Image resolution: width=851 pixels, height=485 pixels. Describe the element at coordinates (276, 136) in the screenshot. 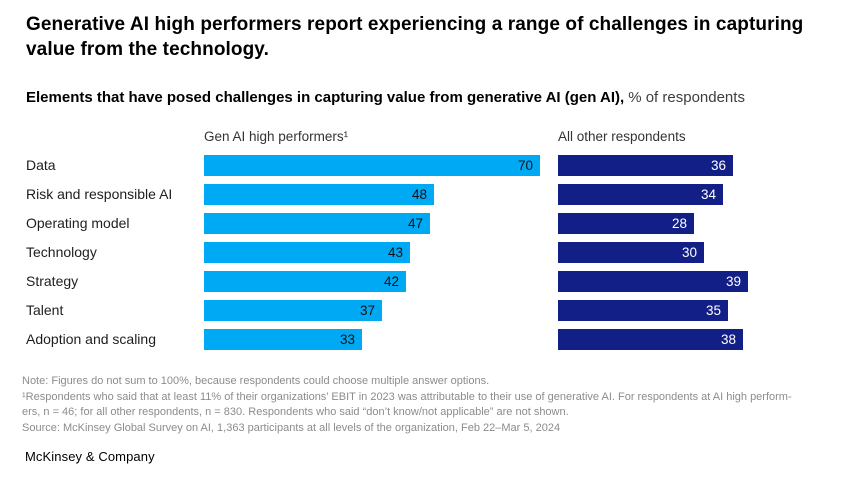

I see `column-header-left: Gen AI high performers¹` at that location.